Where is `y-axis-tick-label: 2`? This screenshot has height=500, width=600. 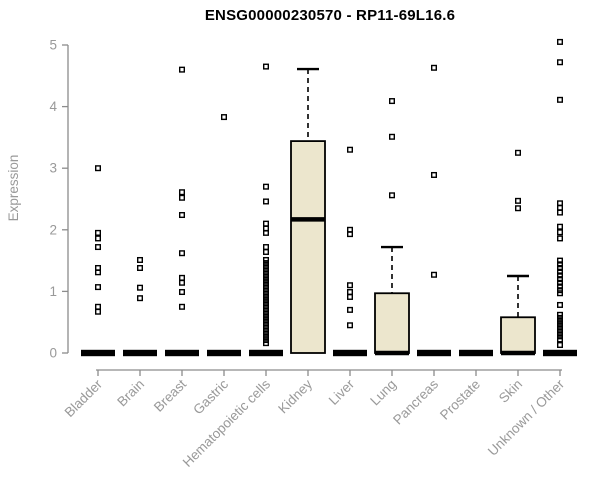 y-axis-tick-label: 2 is located at coordinates (53, 229).